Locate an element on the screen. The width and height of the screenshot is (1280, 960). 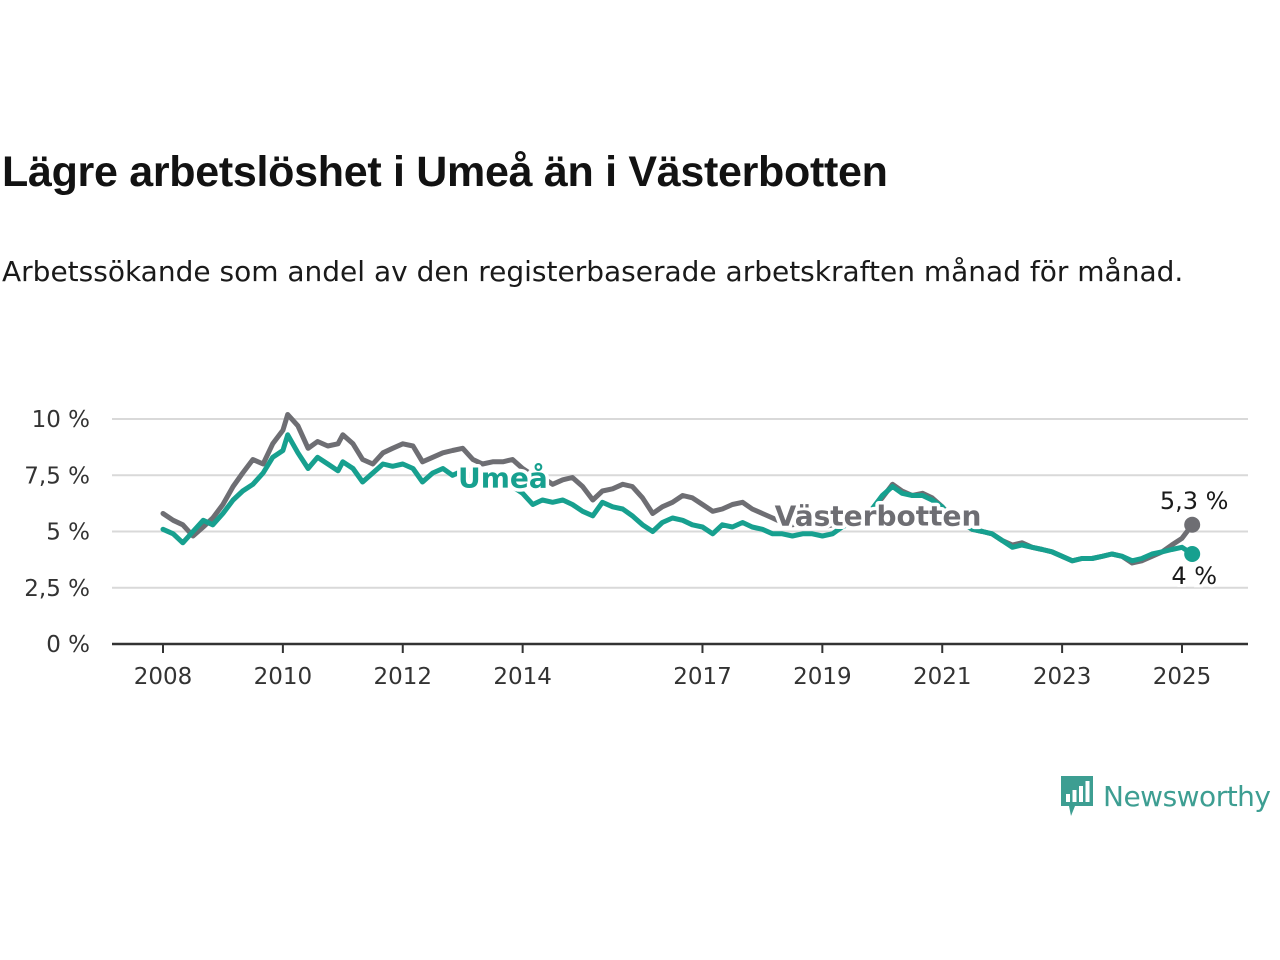
newsworthy-logo: Newsworthy is located at coordinates (1165, 796).